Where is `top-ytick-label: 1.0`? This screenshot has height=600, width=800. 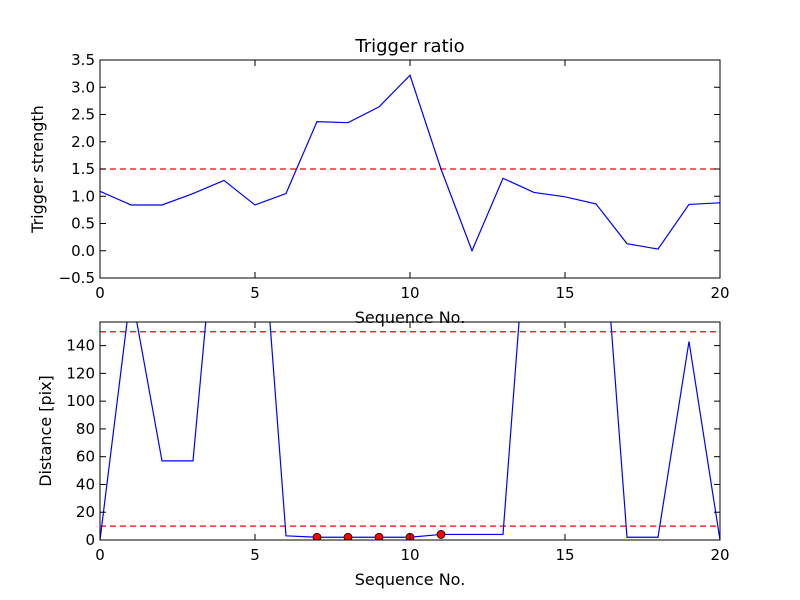
top-ytick-label: 1.0 is located at coordinates (83, 196).